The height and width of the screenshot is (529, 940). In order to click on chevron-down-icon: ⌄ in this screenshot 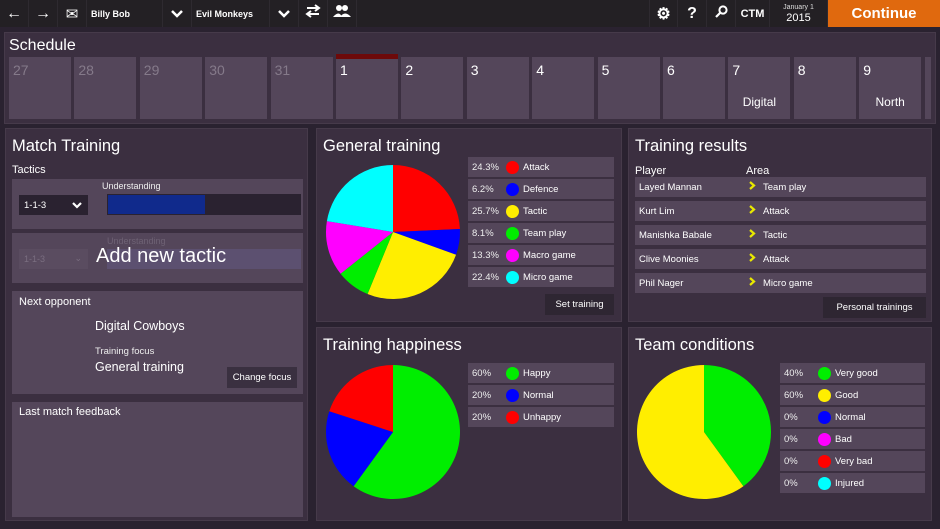, I will do `click(78, 258)`.